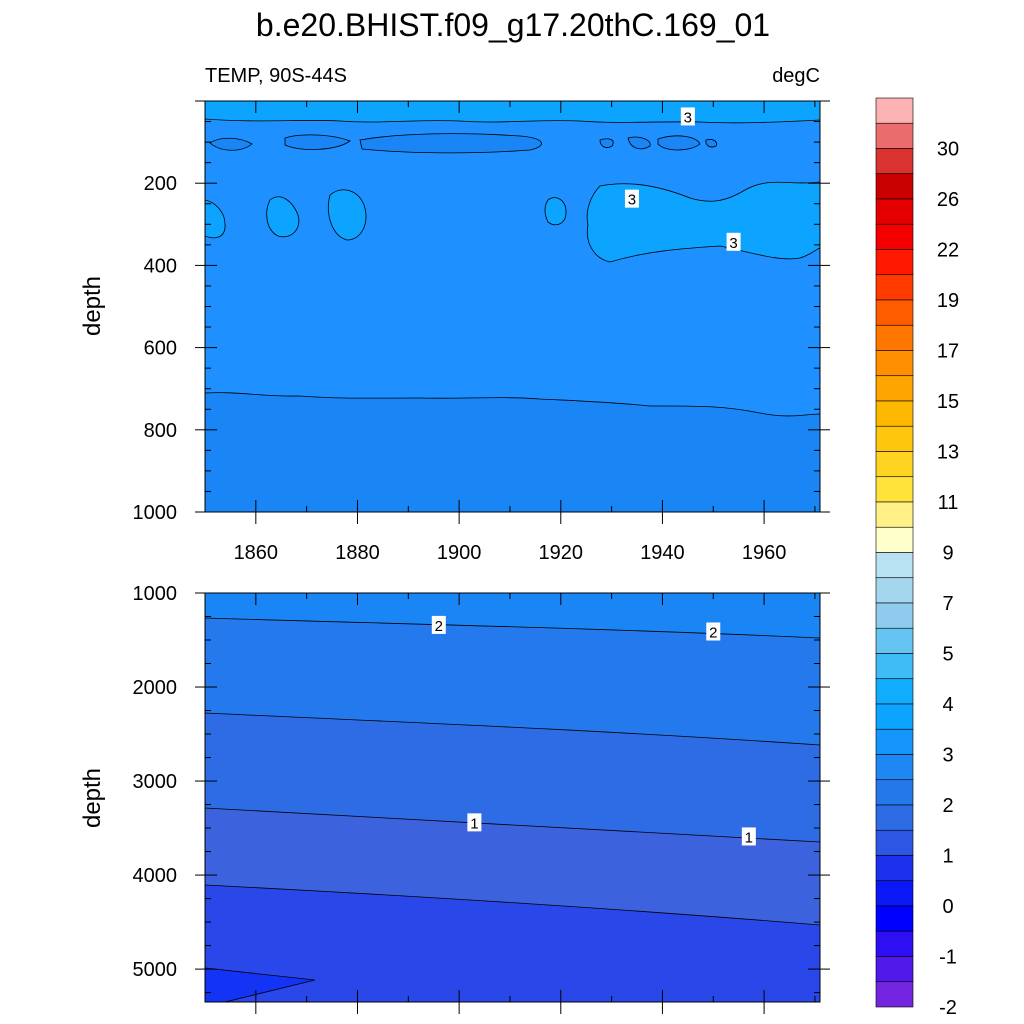 This screenshot has height=1024, width=1024. I want to click on y-tick-label: 2000, so click(155, 688).